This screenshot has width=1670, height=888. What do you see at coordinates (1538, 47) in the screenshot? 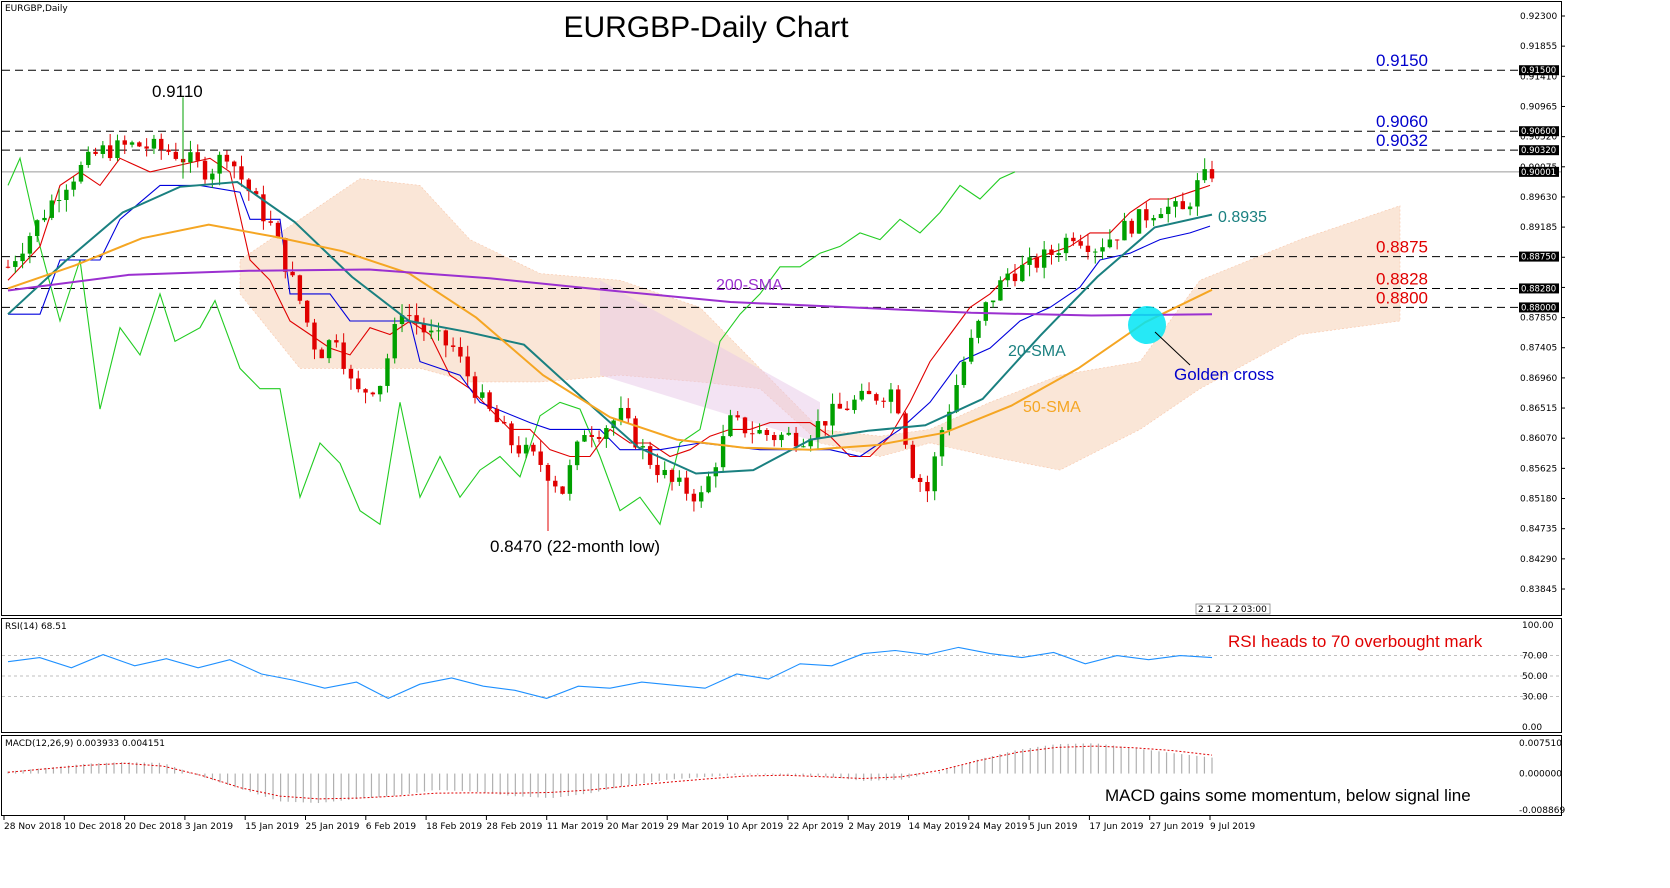
I see `price-tick-label: 0.91855` at bounding box center [1538, 47].